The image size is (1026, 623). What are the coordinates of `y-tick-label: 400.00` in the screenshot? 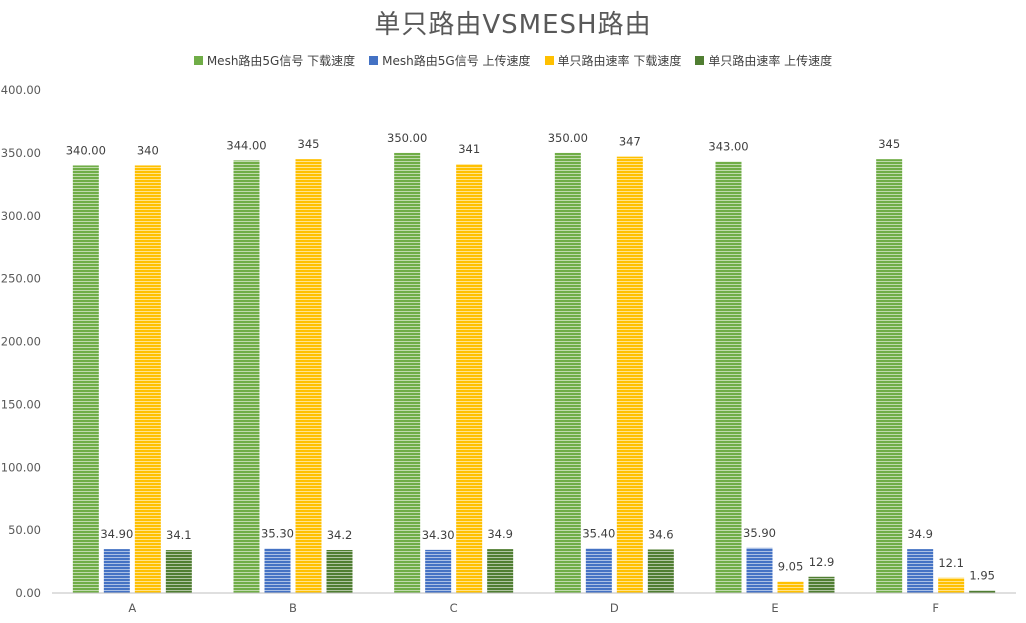 It's located at (21, 90).